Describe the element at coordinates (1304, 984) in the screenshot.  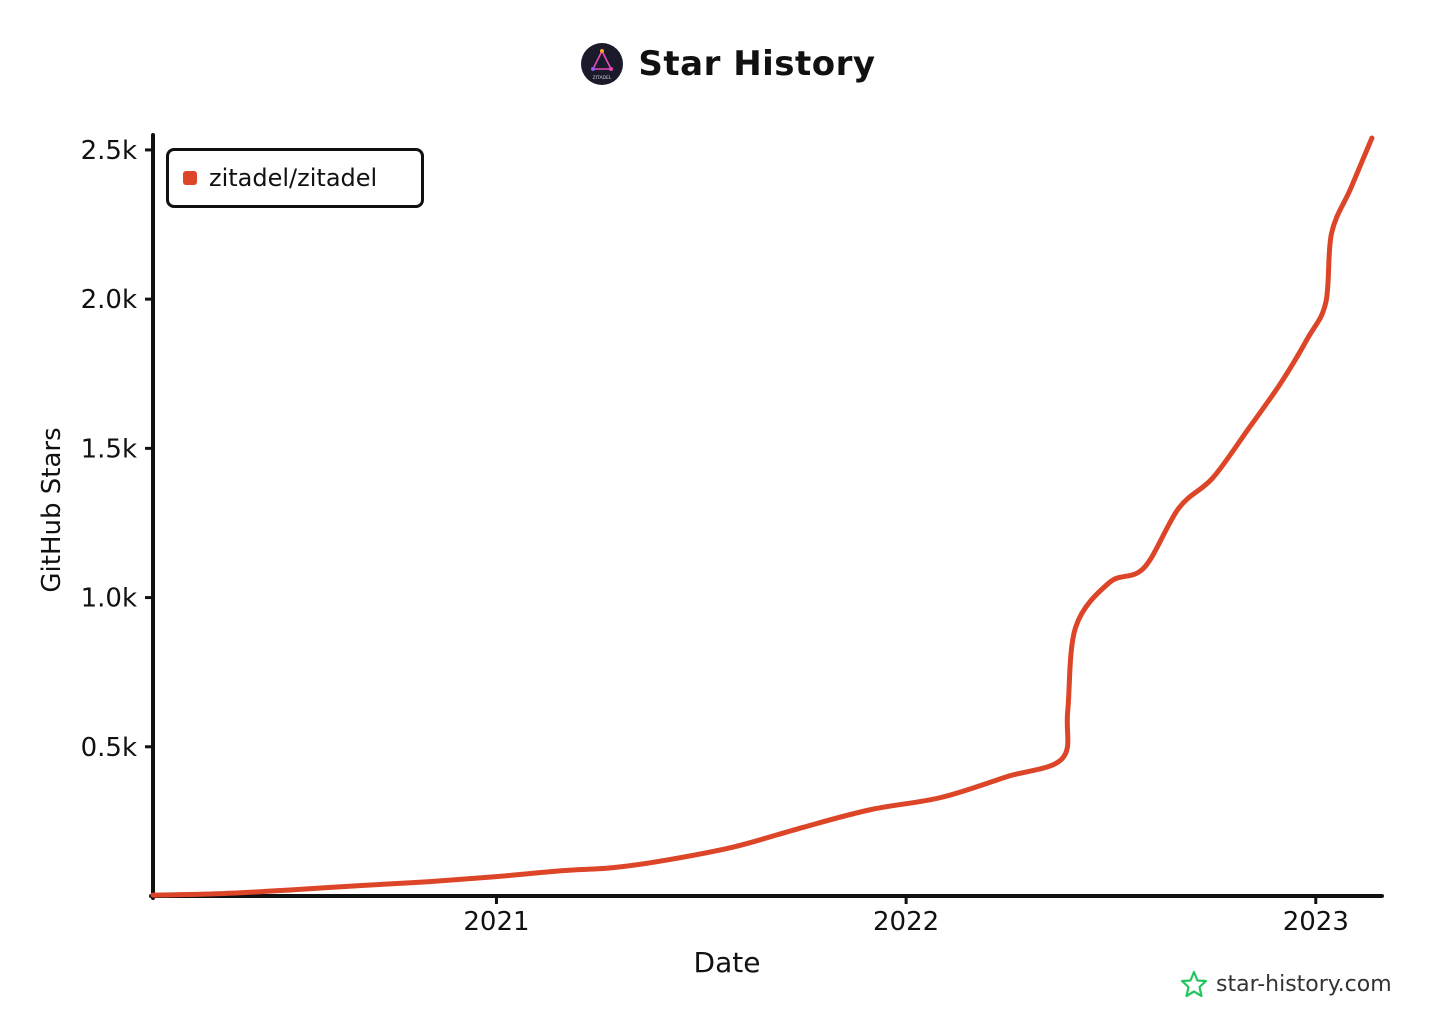
I see `watermark-text: star-history.com` at that location.